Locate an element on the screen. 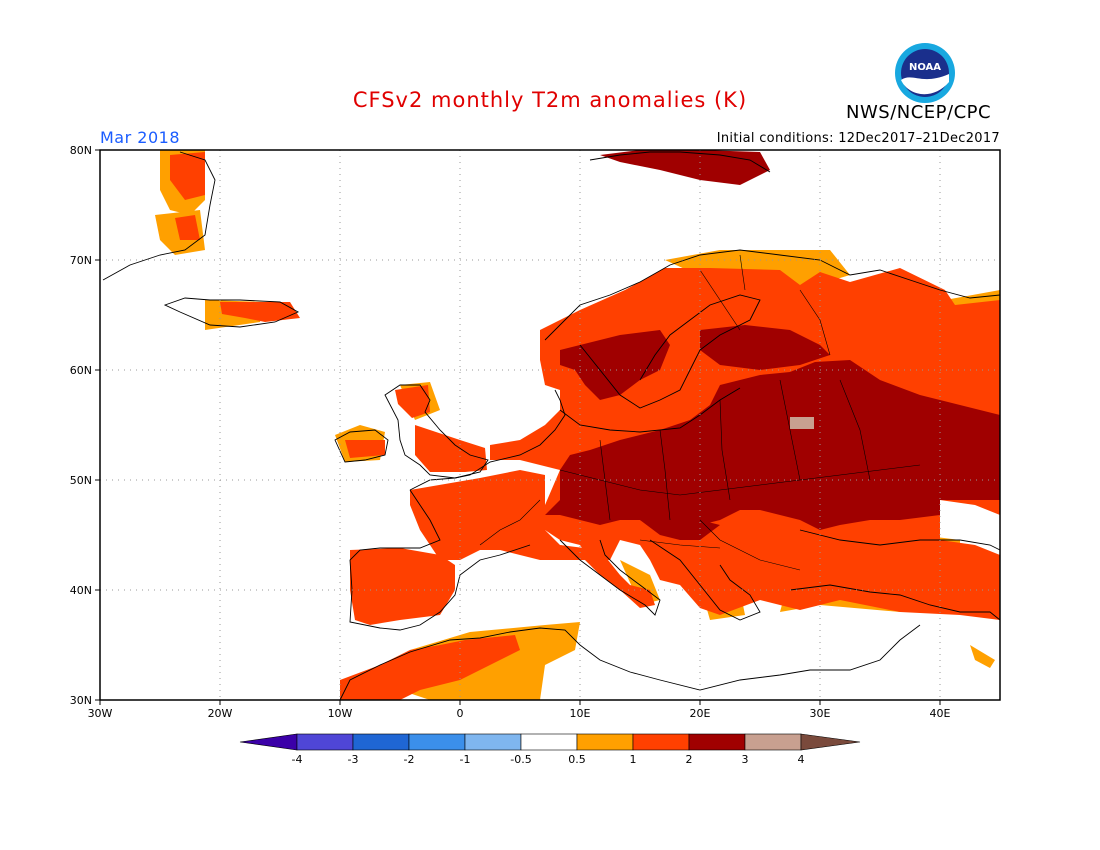 The image size is (1100, 850). lon-label: 10W is located at coordinates (340, 713).